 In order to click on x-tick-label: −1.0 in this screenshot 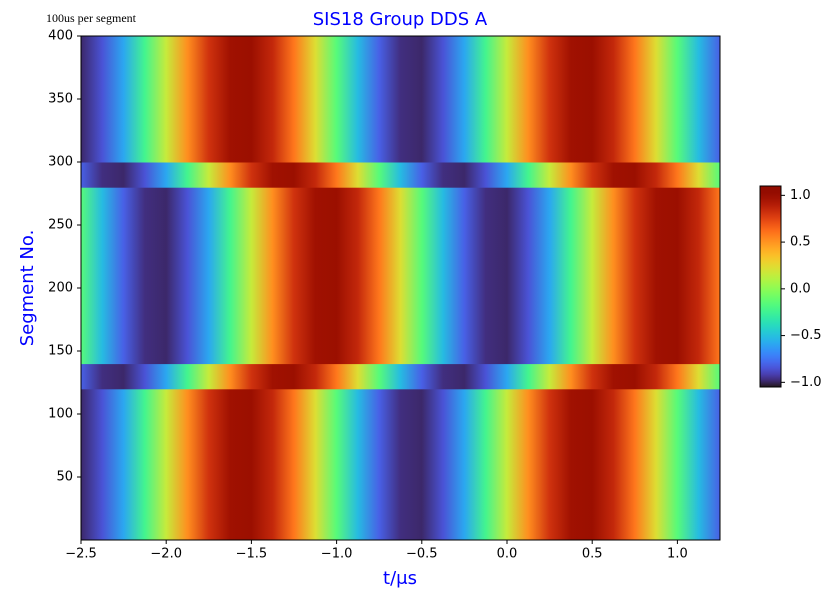, I will do `click(337, 554)`.